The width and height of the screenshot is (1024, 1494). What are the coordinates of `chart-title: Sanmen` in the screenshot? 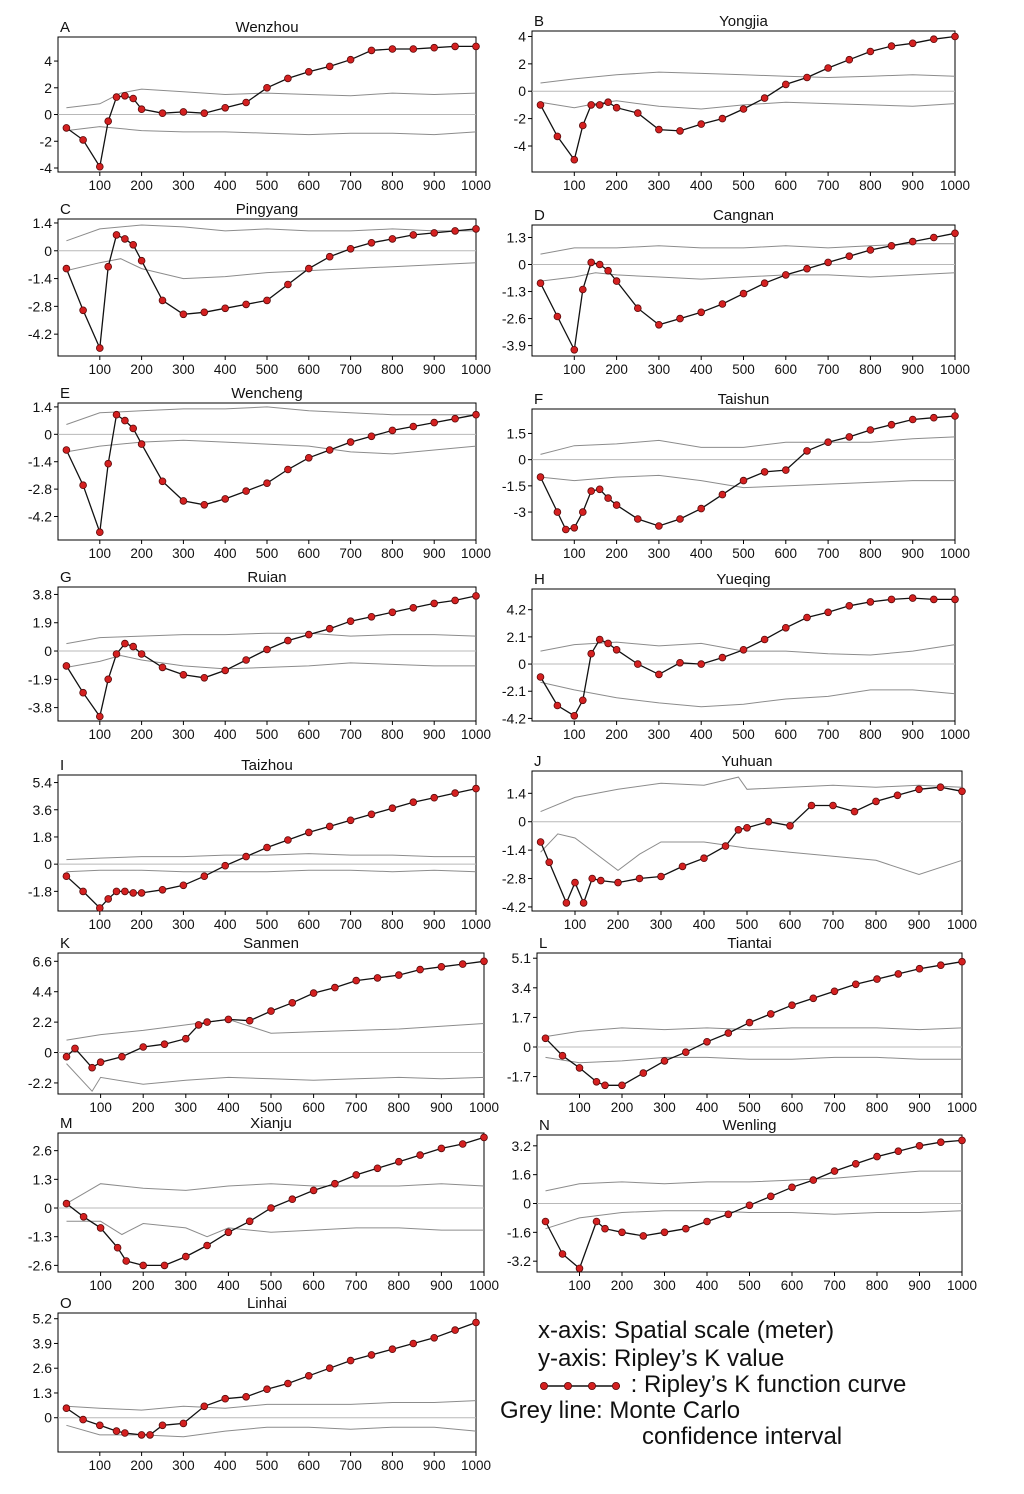 It's located at (271, 943).